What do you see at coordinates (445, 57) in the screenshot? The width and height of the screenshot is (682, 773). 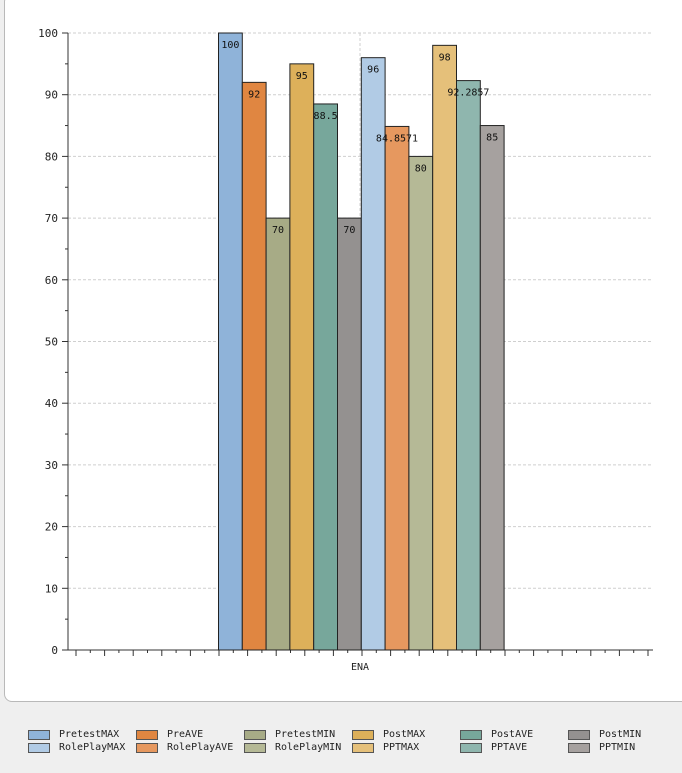 I see `data-label-pptmax: 98` at bounding box center [445, 57].